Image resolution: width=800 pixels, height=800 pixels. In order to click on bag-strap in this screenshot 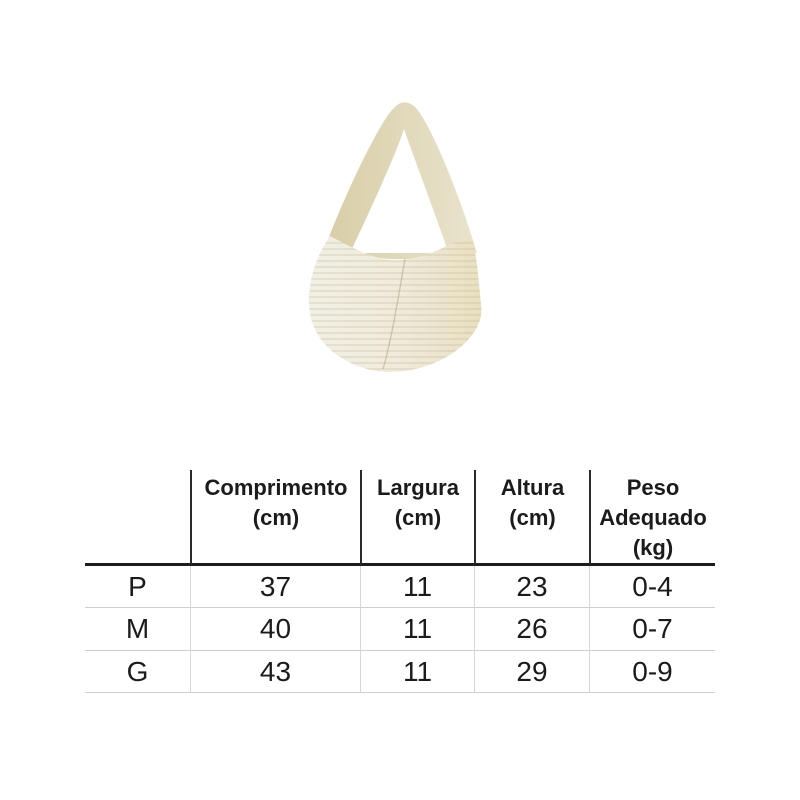, I will do `click(400, 181)`.